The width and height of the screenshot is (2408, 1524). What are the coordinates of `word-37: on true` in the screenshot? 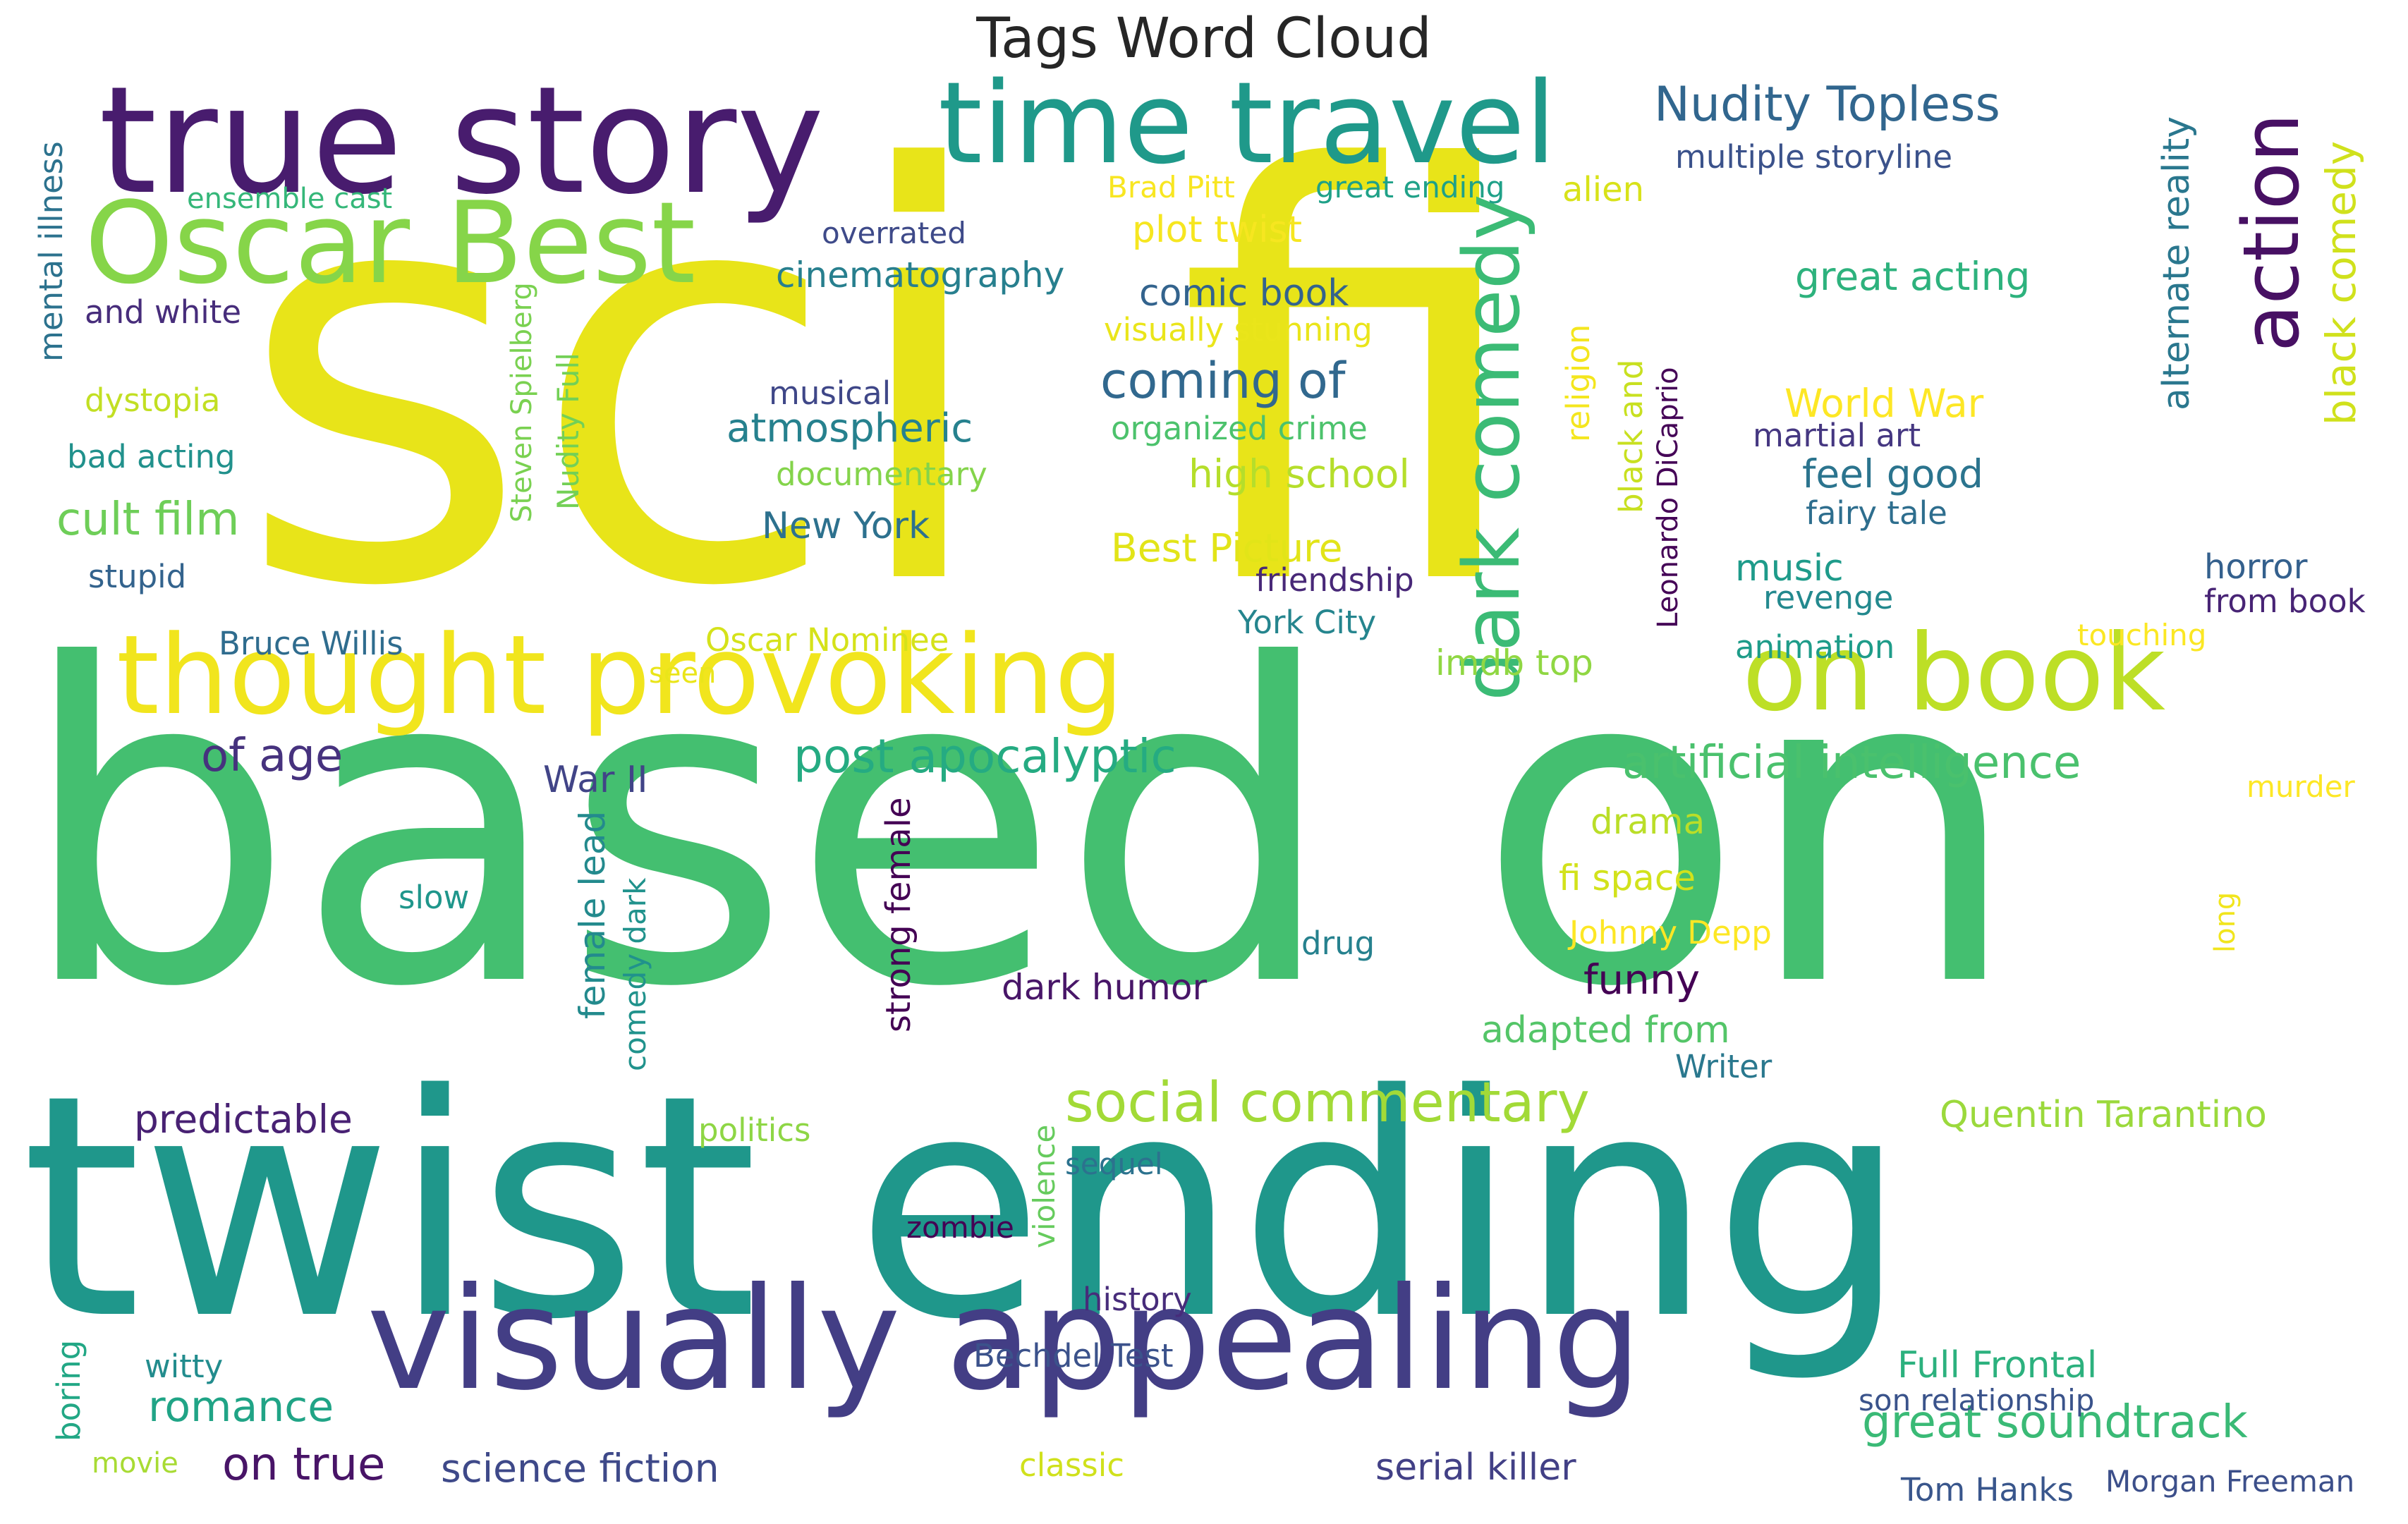 It's located at (304, 1465).